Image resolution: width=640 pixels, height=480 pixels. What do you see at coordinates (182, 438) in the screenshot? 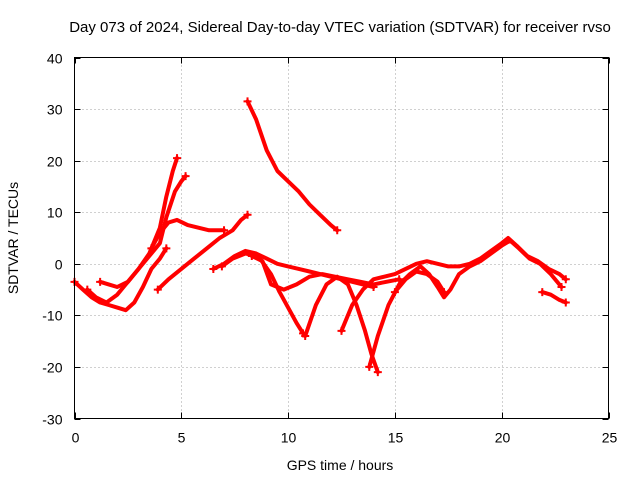
I see `x-tick-label: 5` at bounding box center [182, 438].